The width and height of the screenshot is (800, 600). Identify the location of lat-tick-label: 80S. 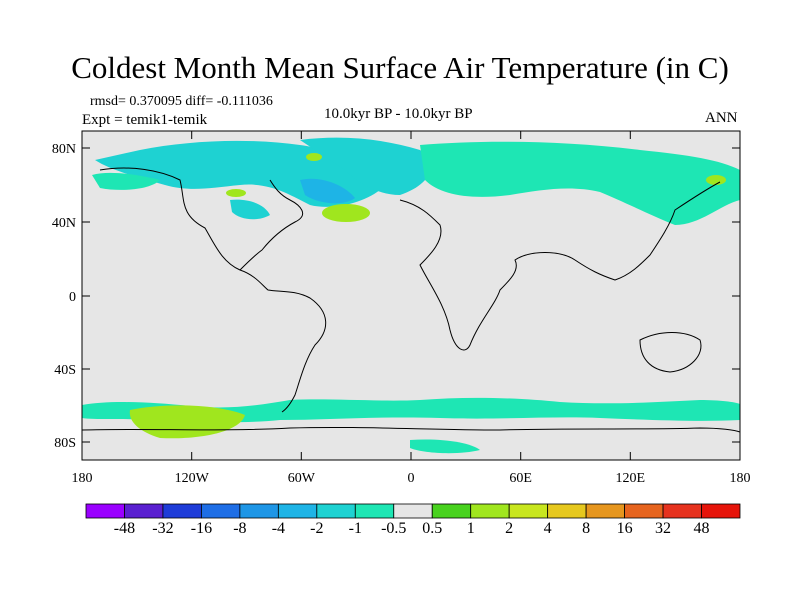
(65, 443).